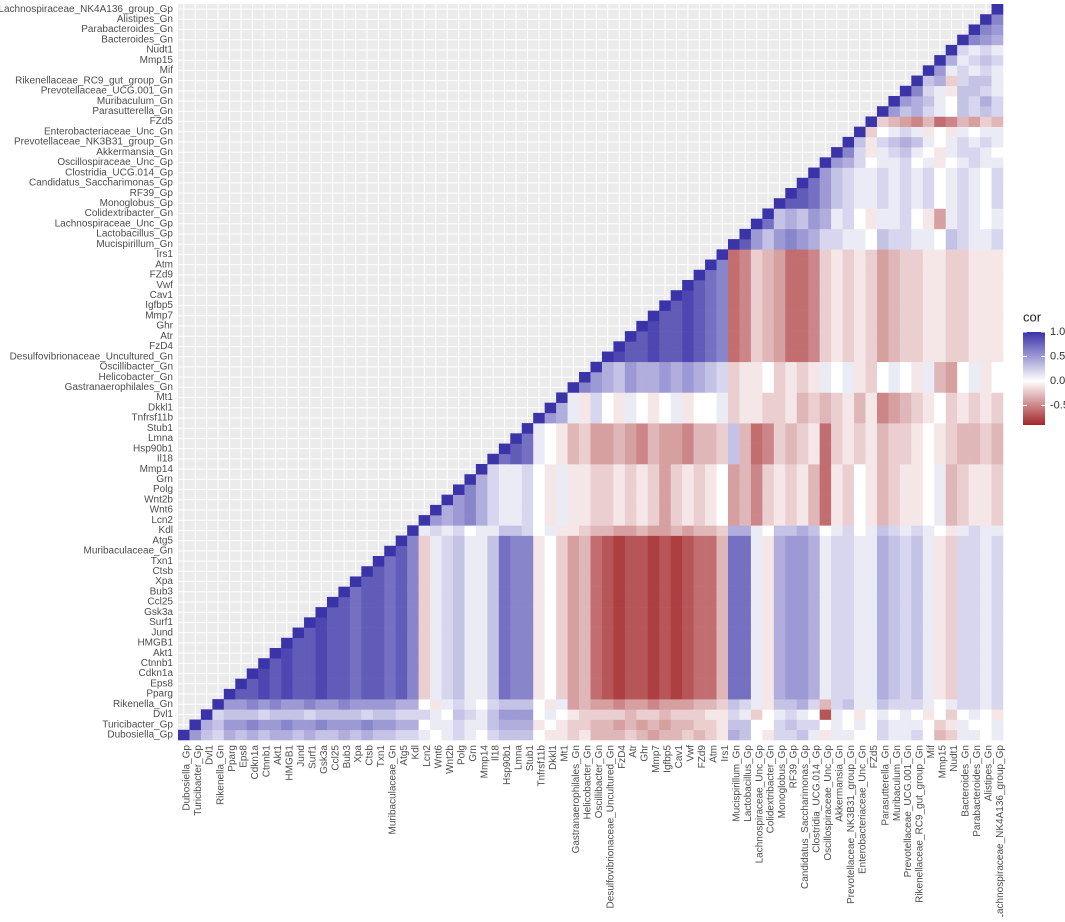 The width and height of the screenshot is (1065, 922). What do you see at coordinates (1057, 356) in the screenshot?
I see `colorbar-tick-label: 0.5` at bounding box center [1057, 356].